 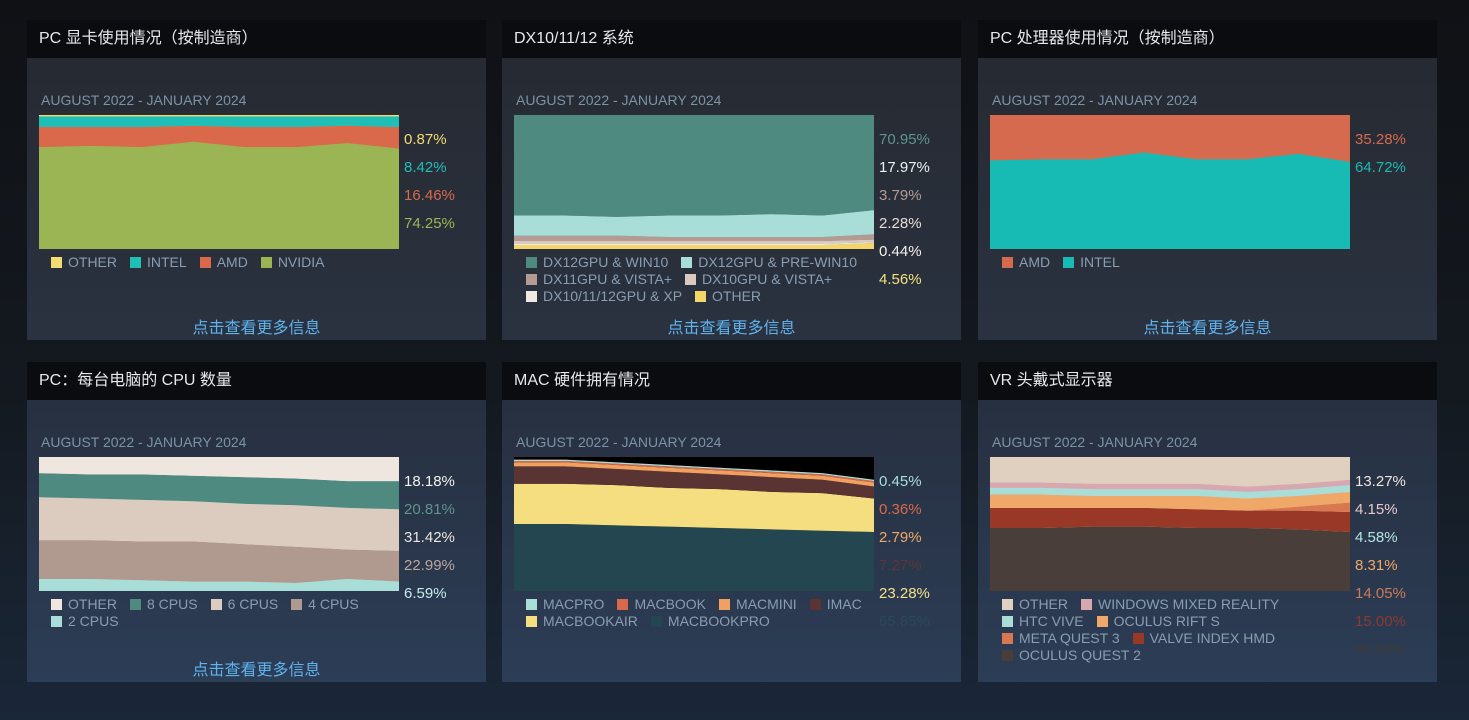 What do you see at coordinates (1380, 154) in the screenshot?
I see `latest-percentages: 35.28% 64.72%` at bounding box center [1380, 154].